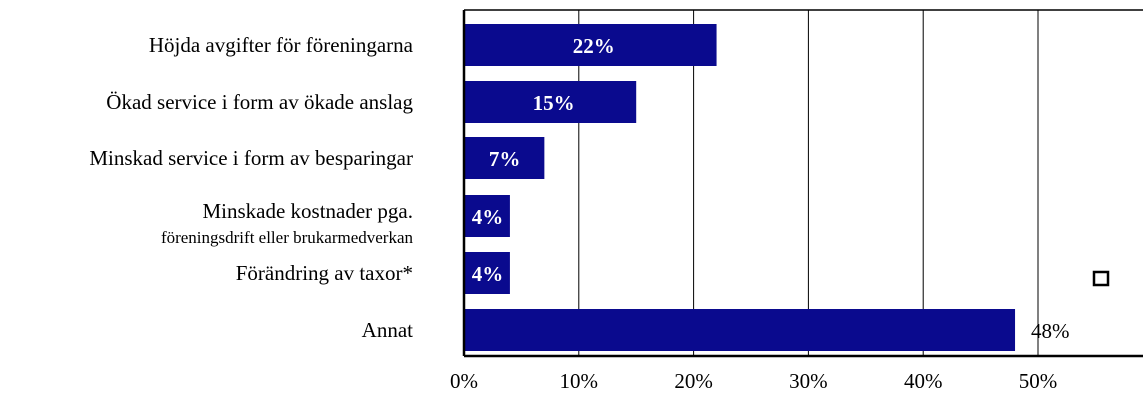 The width and height of the screenshot is (1143, 394). Describe the element at coordinates (464, 381) in the screenshot. I see `x-tick-label: 0%` at that location.